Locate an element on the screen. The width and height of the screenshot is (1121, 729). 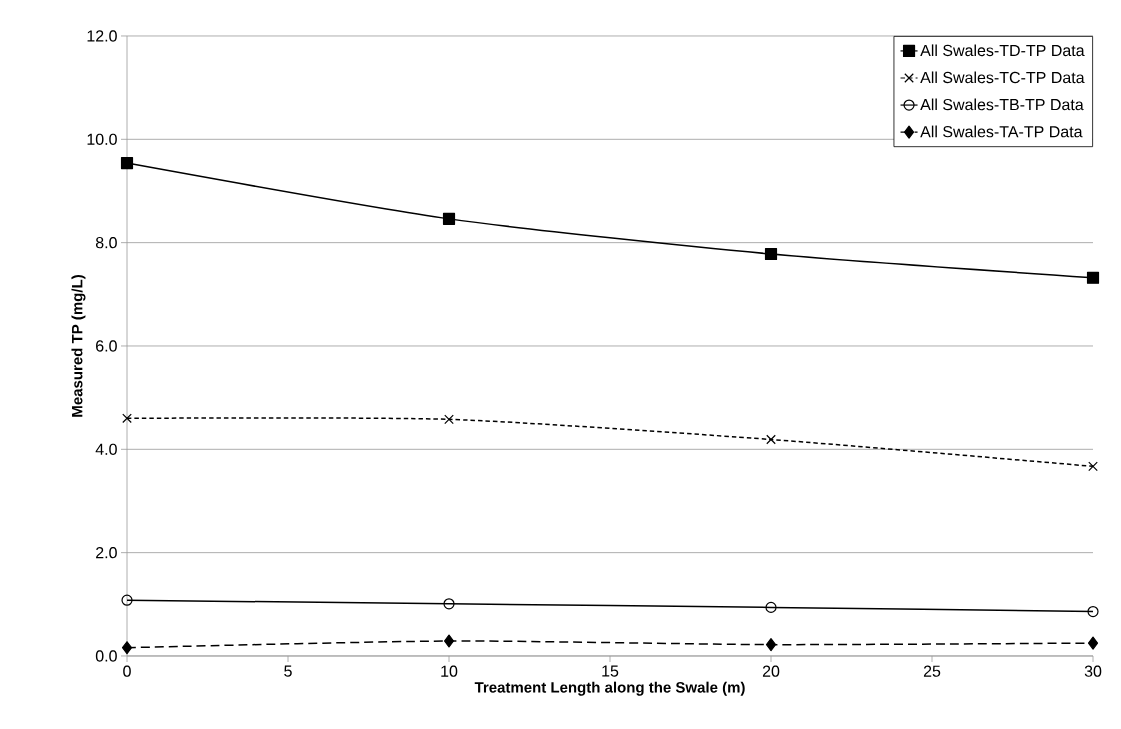
y-tick-label: 12.0 is located at coordinates (102, 36).